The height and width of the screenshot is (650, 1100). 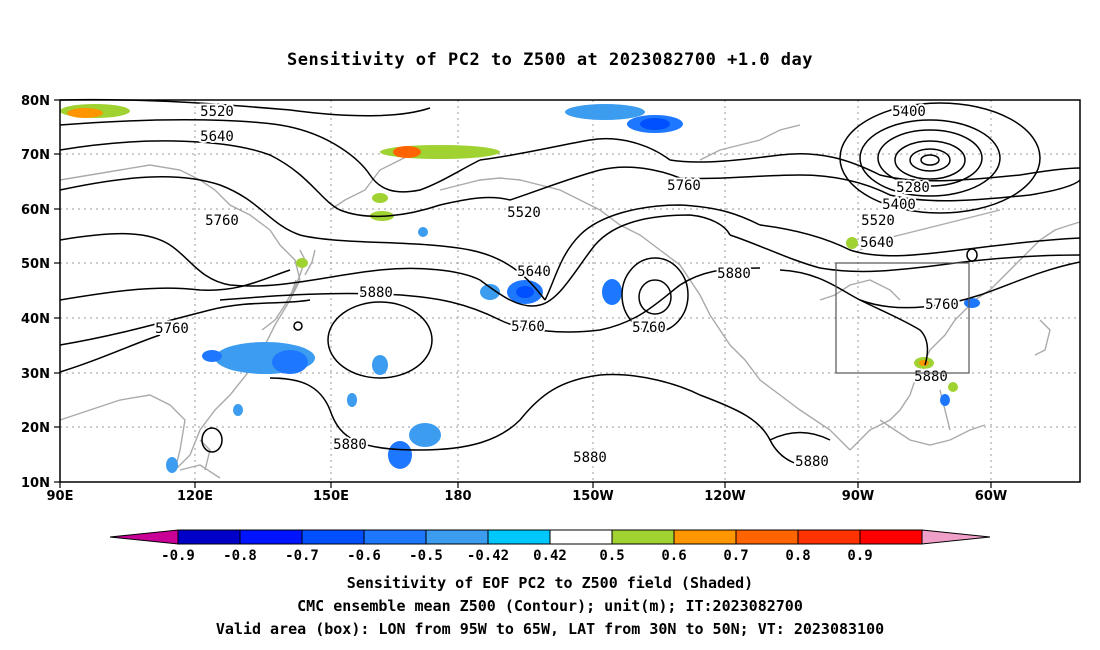 What do you see at coordinates (735, 556) in the screenshot?
I see `colorbar-label: 0.7` at bounding box center [735, 556].